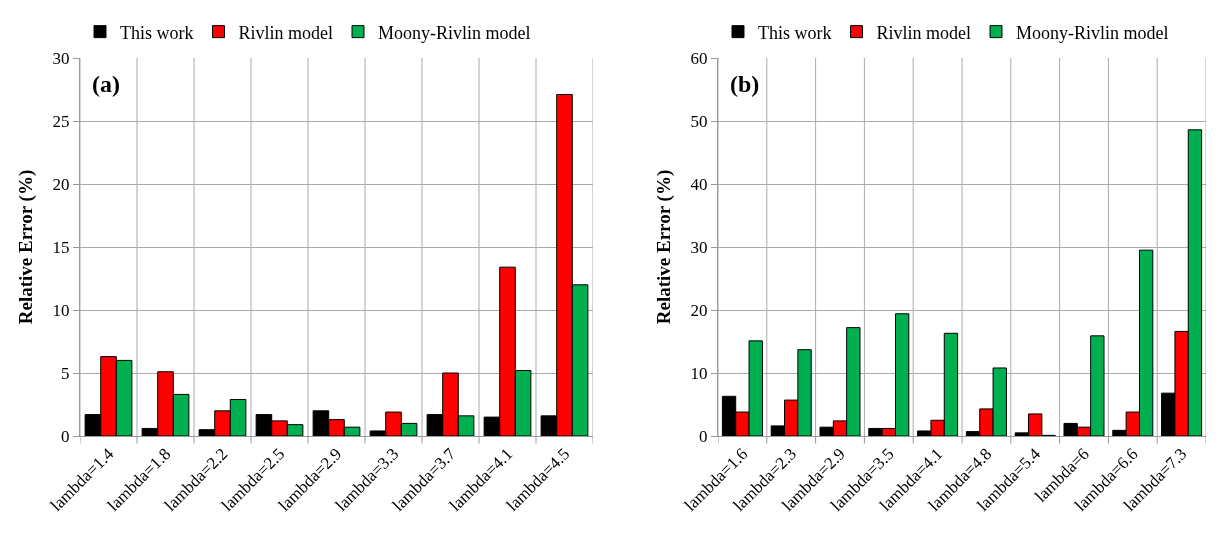 Image resolution: width=1227 pixels, height=546 pixels. What do you see at coordinates (61, 247) in the screenshot?
I see `y-tick-label: 15` at bounding box center [61, 247].